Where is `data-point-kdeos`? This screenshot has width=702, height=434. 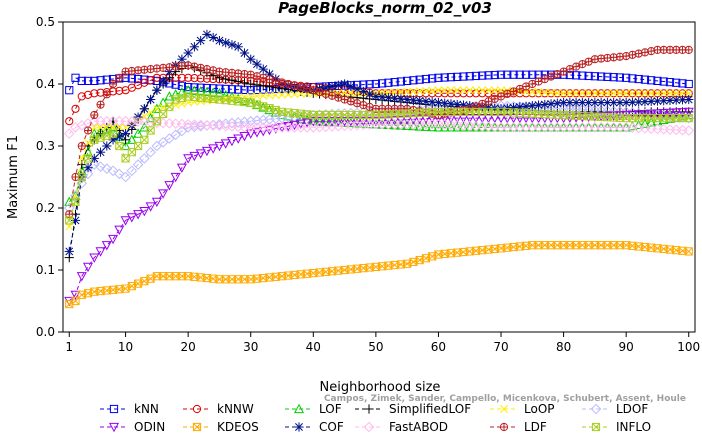
data-point-kdeos is located at coordinates (407, 263).